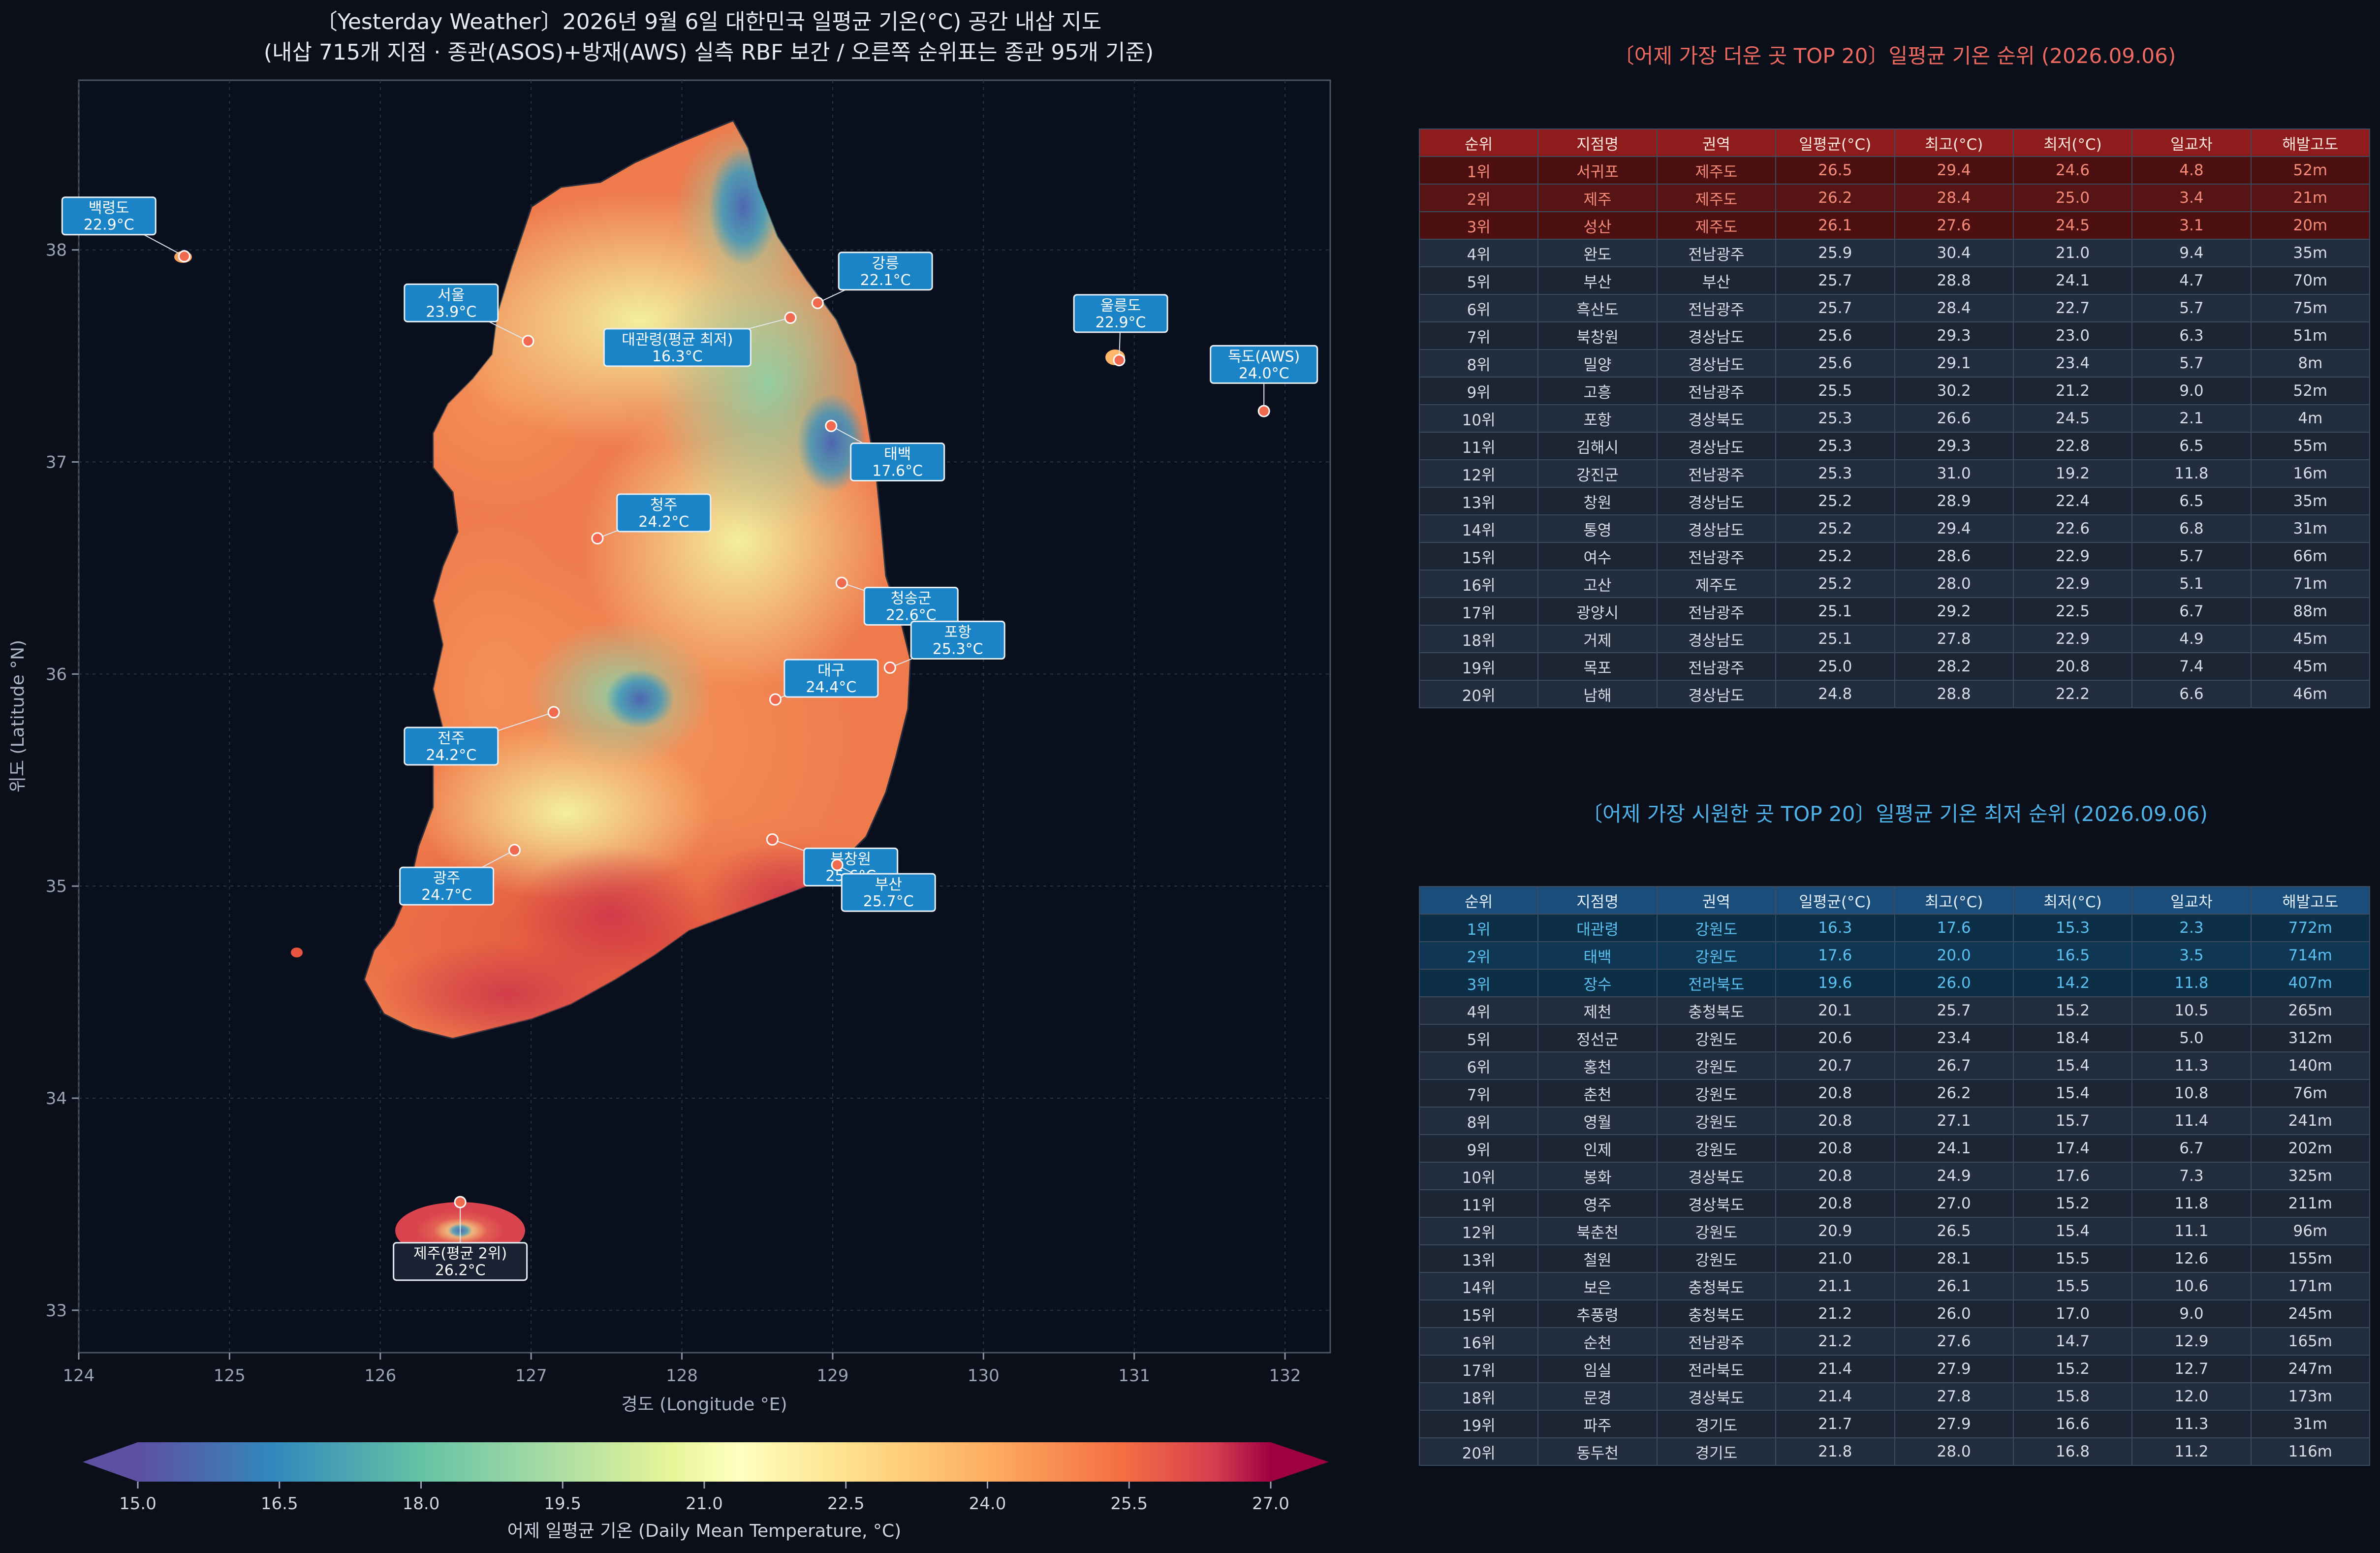 Image resolution: width=2380 pixels, height=1553 pixels. What do you see at coordinates (1954, 1369) in the screenshot?
I see `table-cell: 27.9` at bounding box center [1954, 1369].